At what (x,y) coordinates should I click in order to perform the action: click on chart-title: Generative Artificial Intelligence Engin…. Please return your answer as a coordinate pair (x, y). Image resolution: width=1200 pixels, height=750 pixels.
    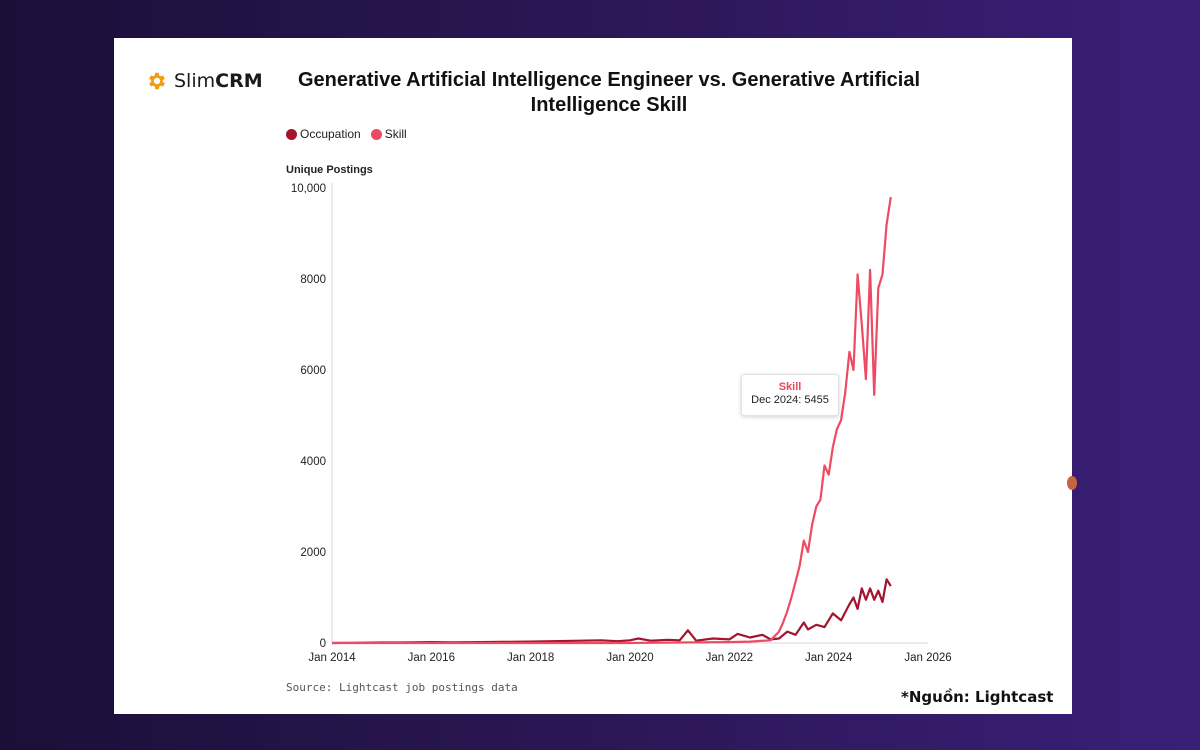
    Looking at the image, I should click on (609, 92).